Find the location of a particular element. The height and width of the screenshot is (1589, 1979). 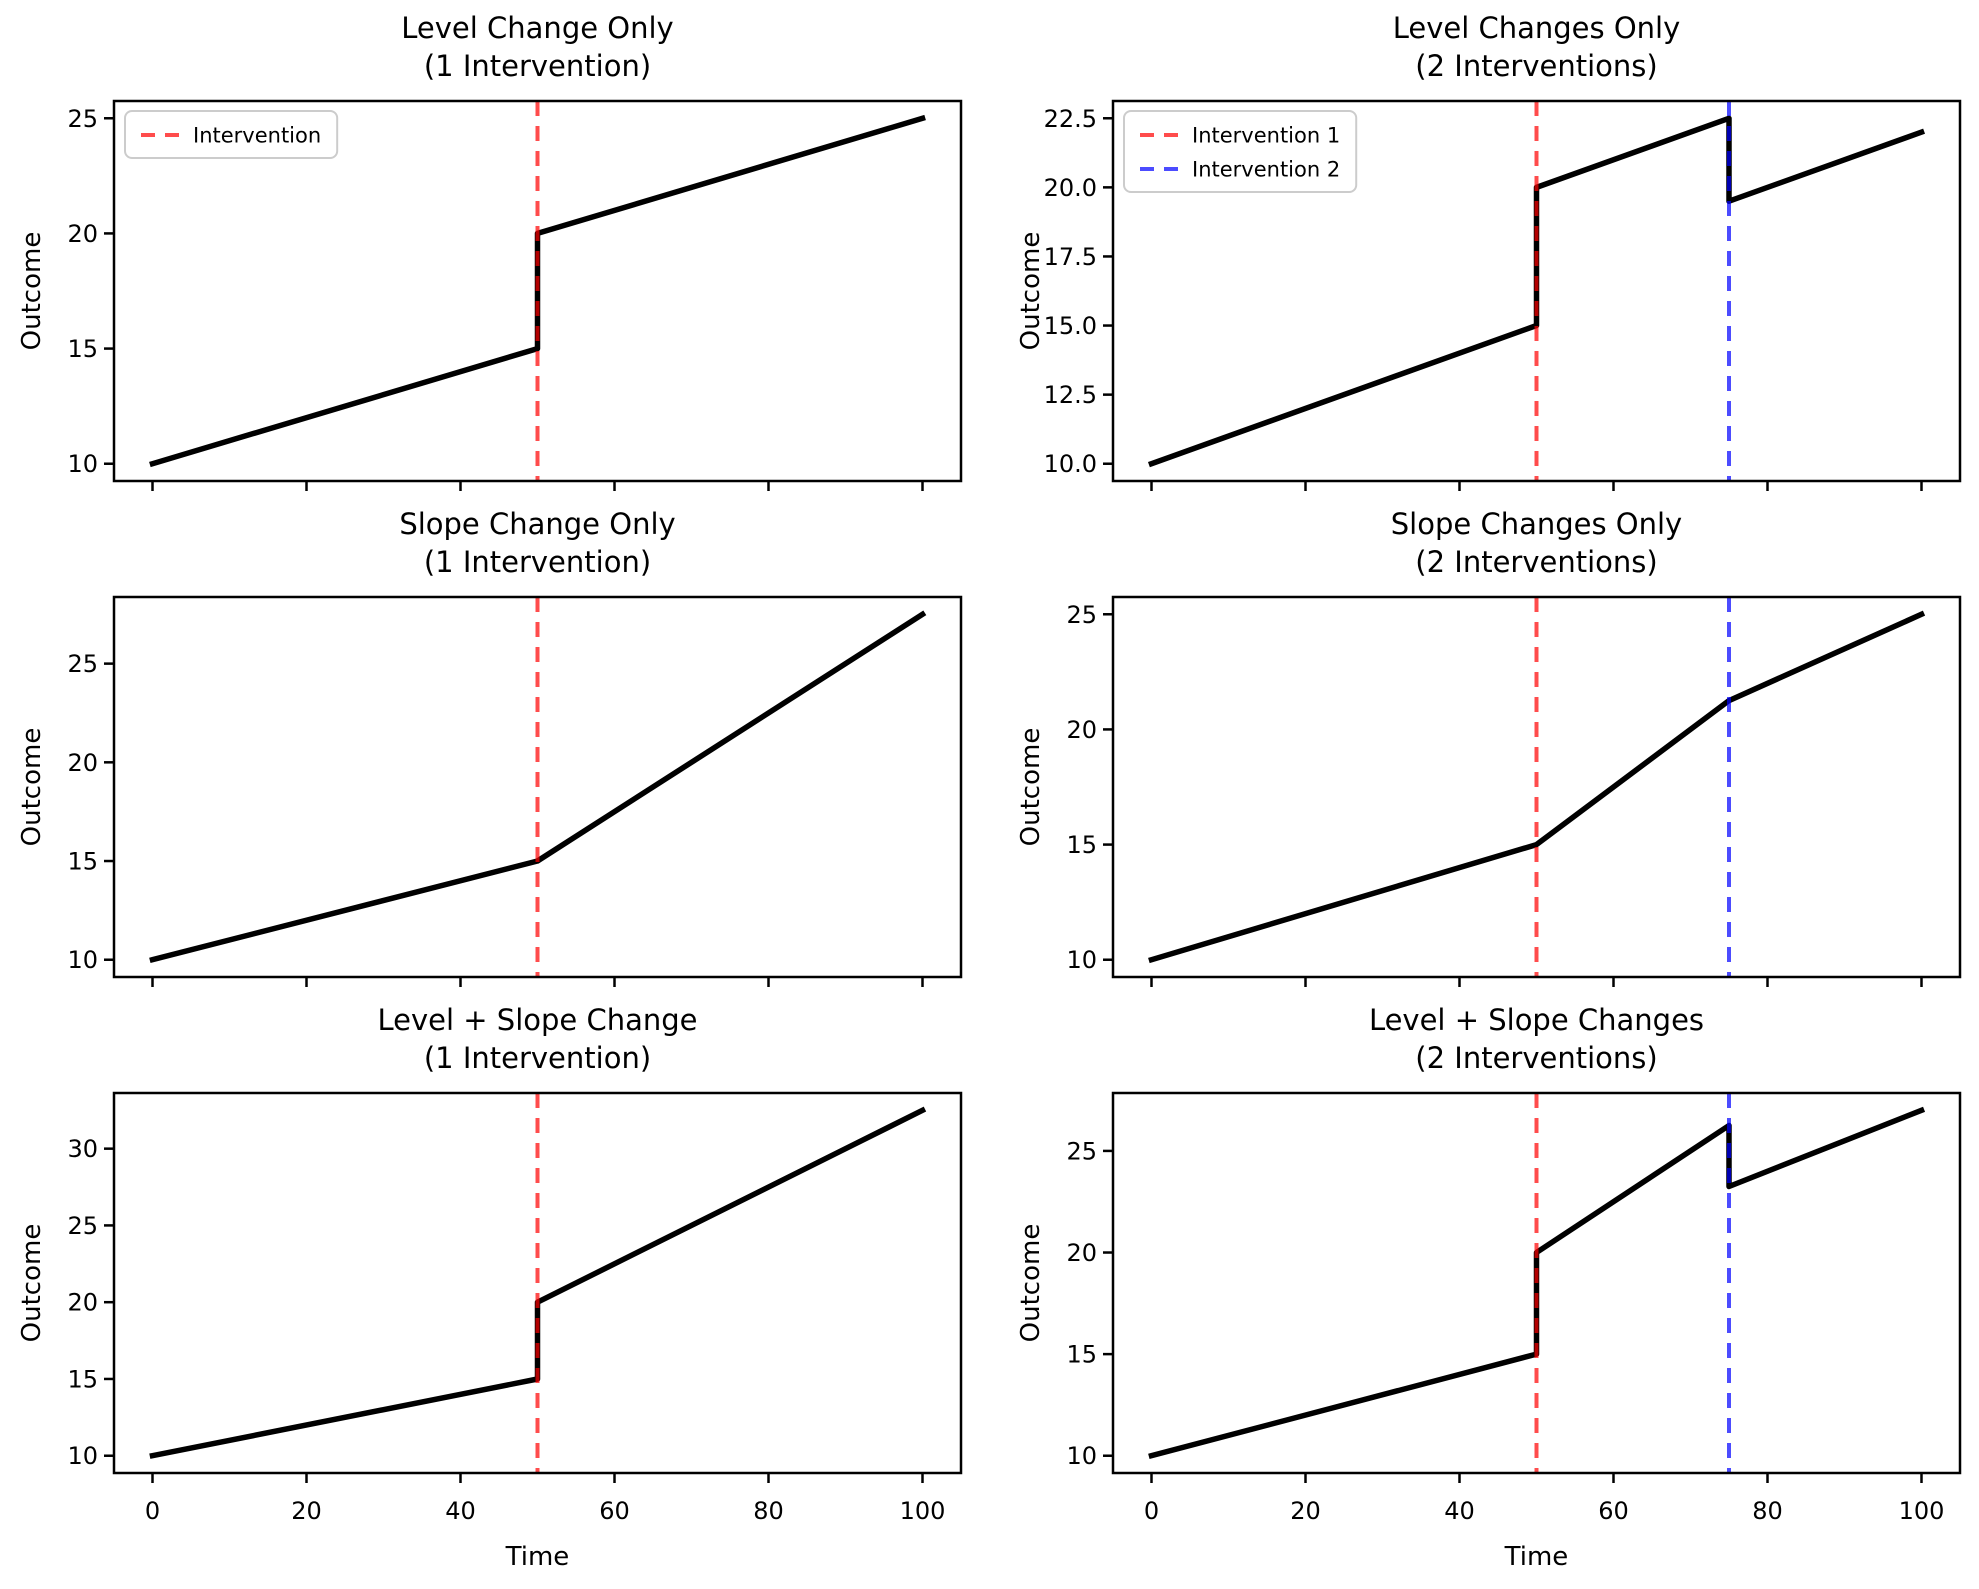

subplot-2-subtitle: (1 Intervention) is located at coordinates (537, 562).